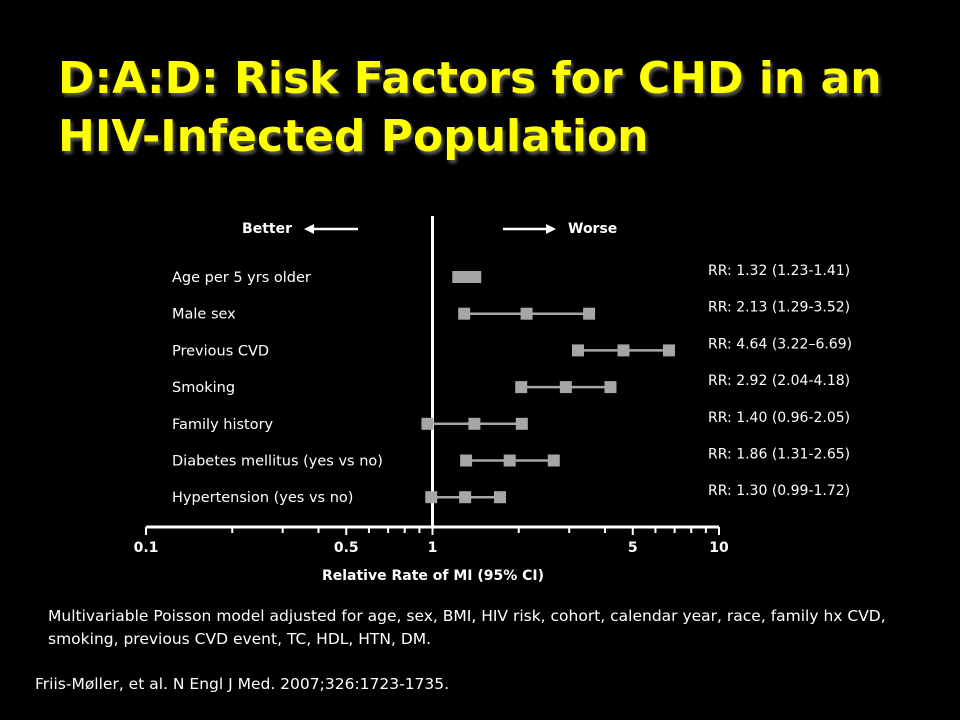 The width and height of the screenshot is (960, 720). What do you see at coordinates (429, 229) in the screenshot?
I see `direction-indicators: Better Worse` at bounding box center [429, 229].